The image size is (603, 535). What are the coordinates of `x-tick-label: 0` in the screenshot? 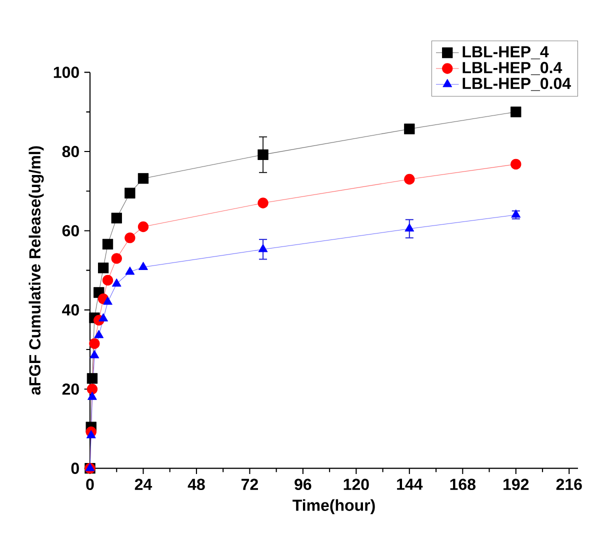 It's located at (90, 484).